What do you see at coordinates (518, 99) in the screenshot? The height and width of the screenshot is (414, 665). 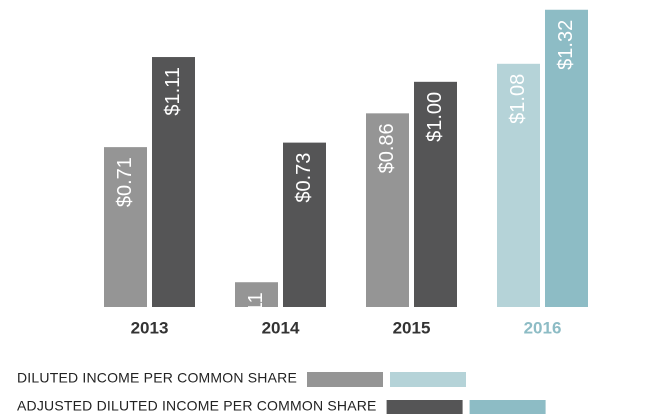 I see `data-label: $1.08` at bounding box center [518, 99].